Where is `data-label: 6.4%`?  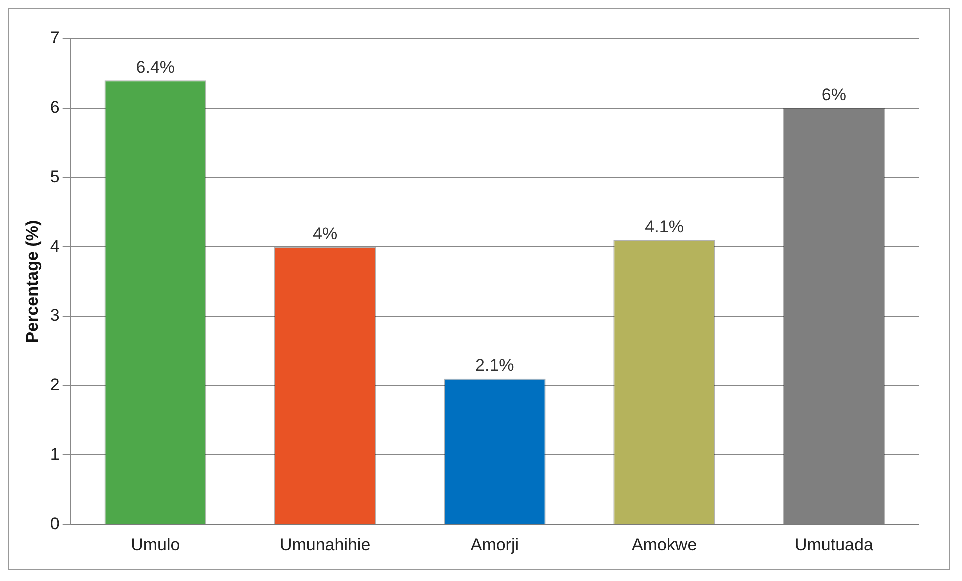 data-label: 6.4% is located at coordinates (156, 67).